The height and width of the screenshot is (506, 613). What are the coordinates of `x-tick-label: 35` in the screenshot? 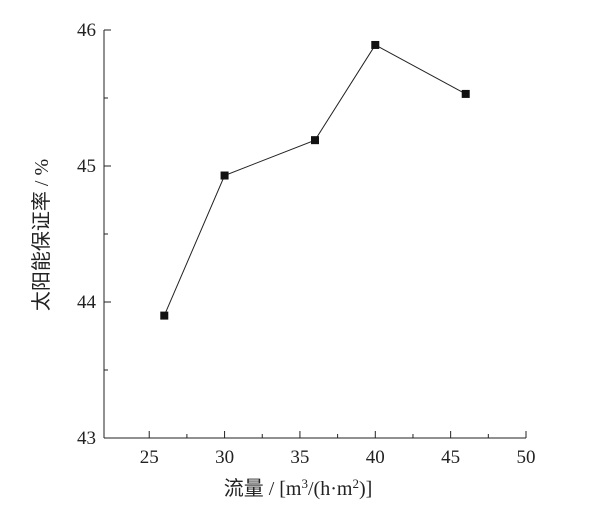 It's located at (299, 457).